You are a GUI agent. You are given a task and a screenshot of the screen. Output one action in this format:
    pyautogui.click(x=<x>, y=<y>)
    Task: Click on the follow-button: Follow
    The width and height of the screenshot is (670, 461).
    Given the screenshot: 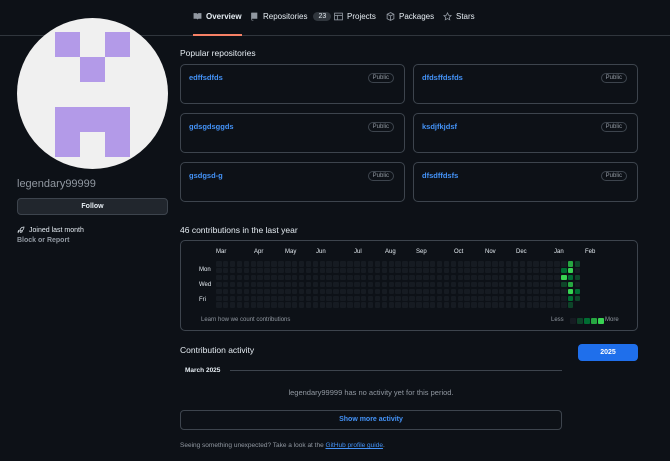 What is the action you would take?
    pyautogui.click(x=92, y=206)
    